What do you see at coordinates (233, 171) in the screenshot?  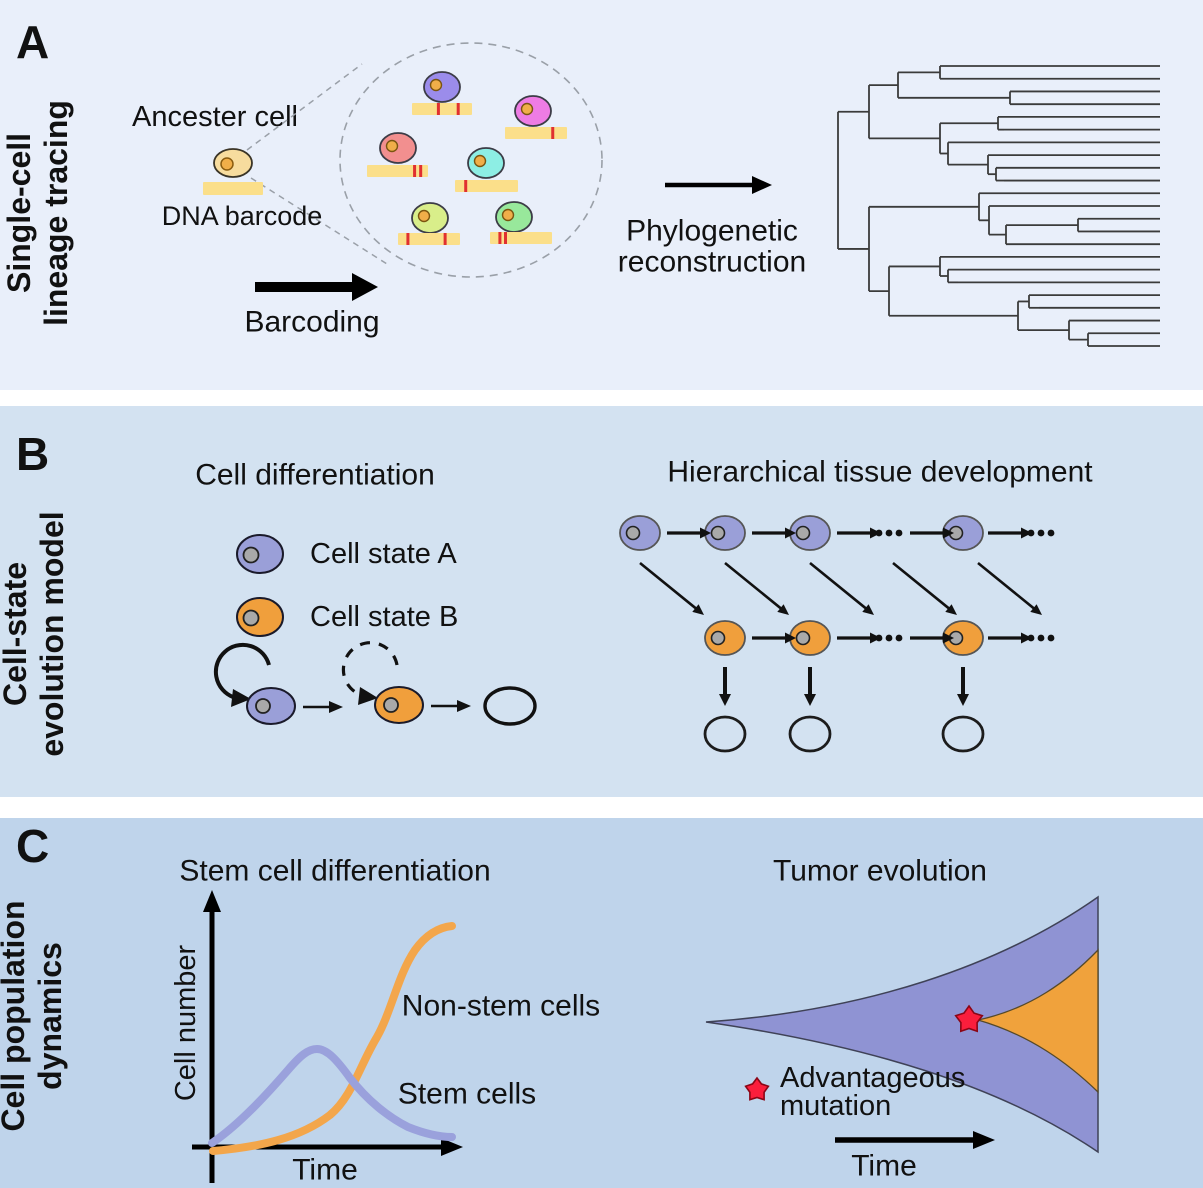 I see `ancestor-cell` at bounding box center [233, 171].